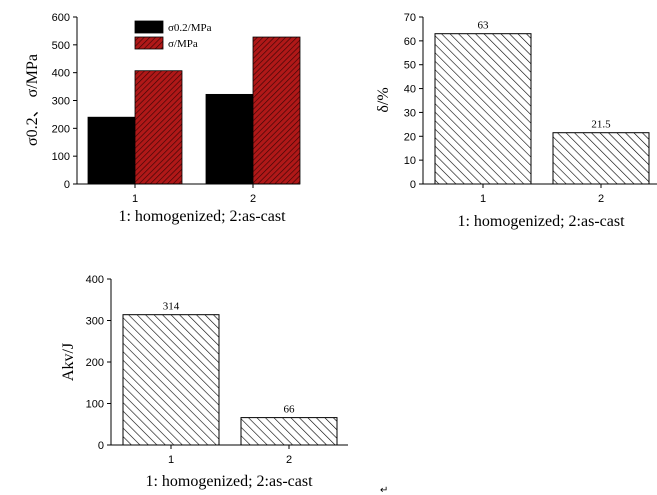 The height and width of the screenshot is (495, 657). Describe the element at coordinates (202, 216) in the screenshot. I see `chart-strength-xlabel: 1: homogenized; 2:as-cast` at that location.